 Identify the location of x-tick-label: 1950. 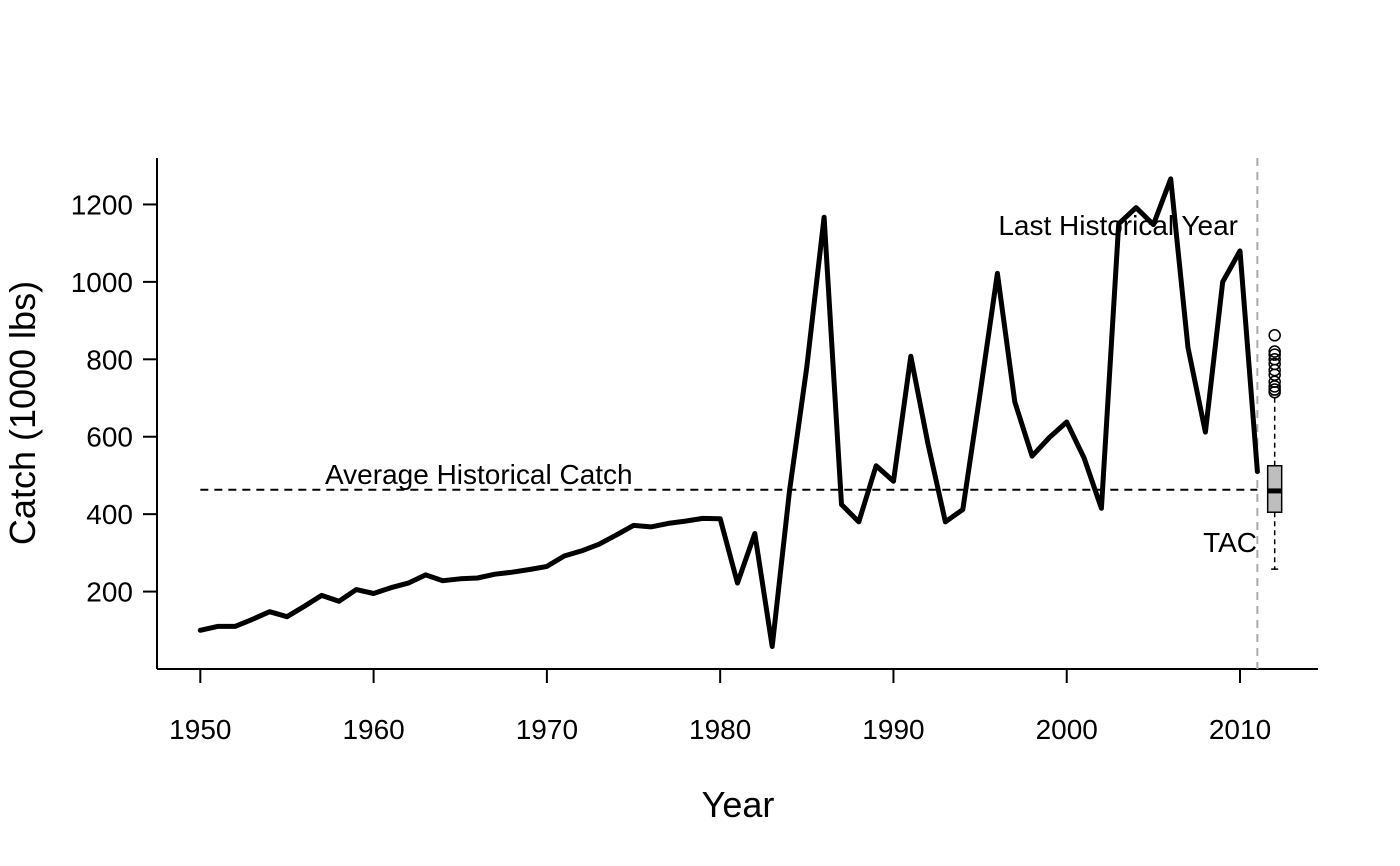
(200, 729).